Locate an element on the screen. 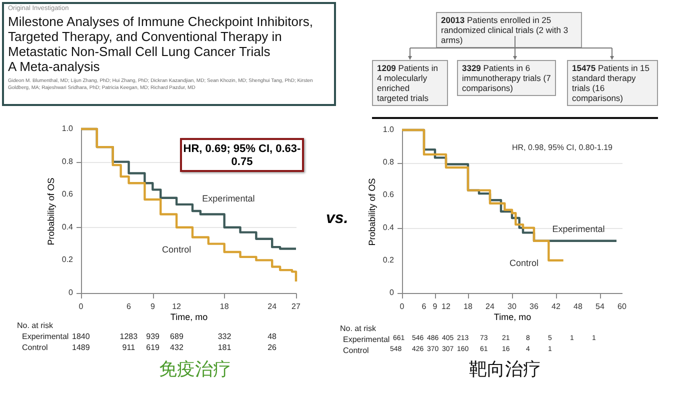 The image size is (674, 396). x-tick-label: 30 is located at coordinates (512, 306).